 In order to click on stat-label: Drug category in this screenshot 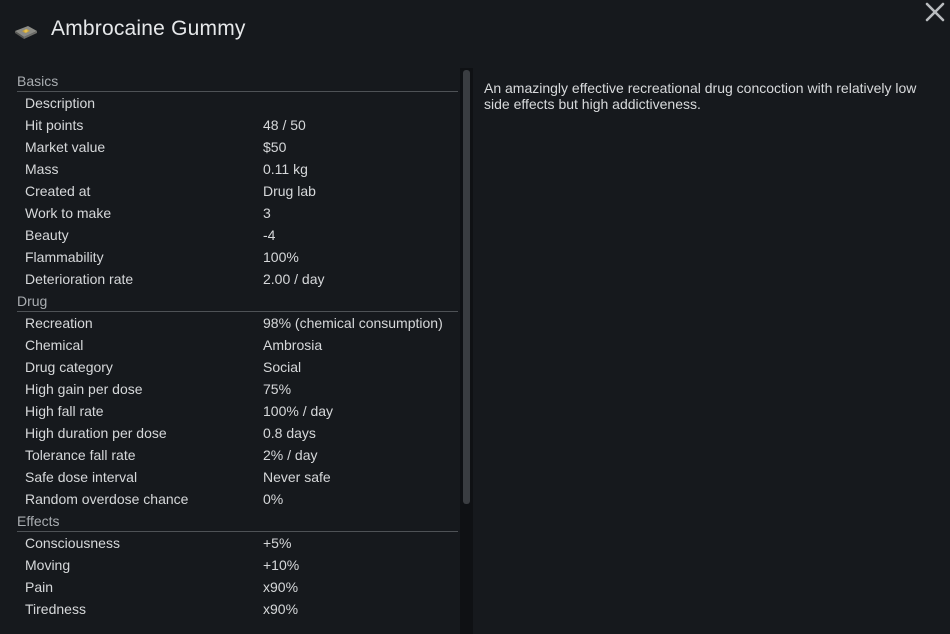, I will do `click(69, 367)`.